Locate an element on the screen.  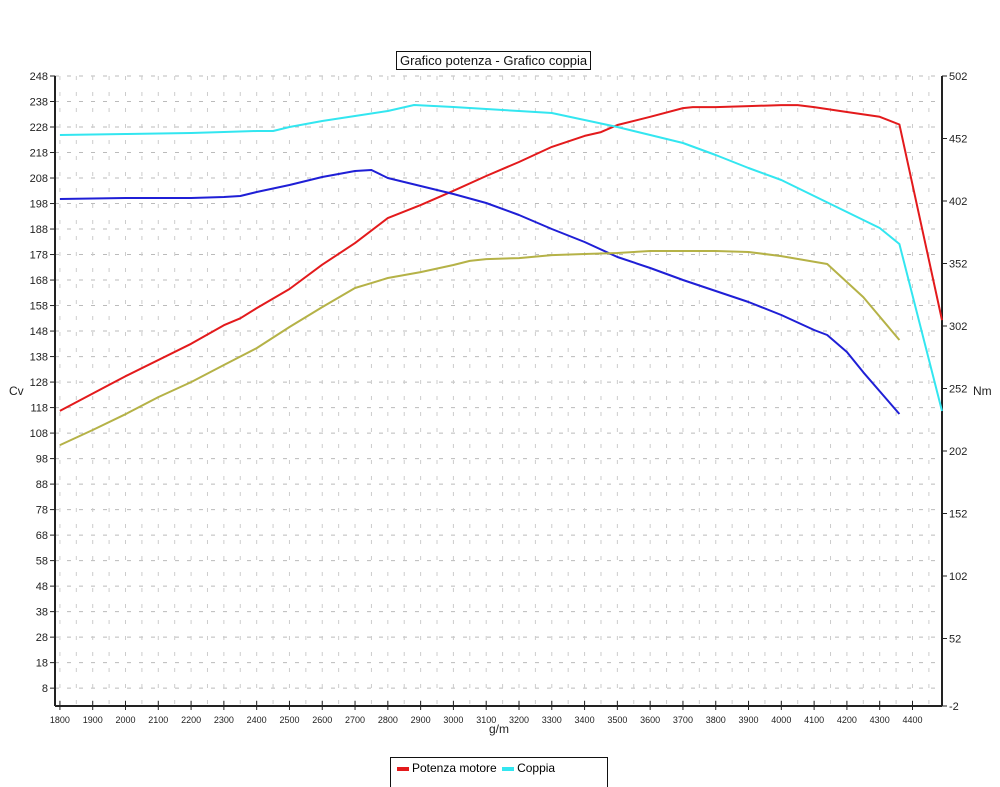
x-axis-label: g/m is located at coordinates (499, 729).